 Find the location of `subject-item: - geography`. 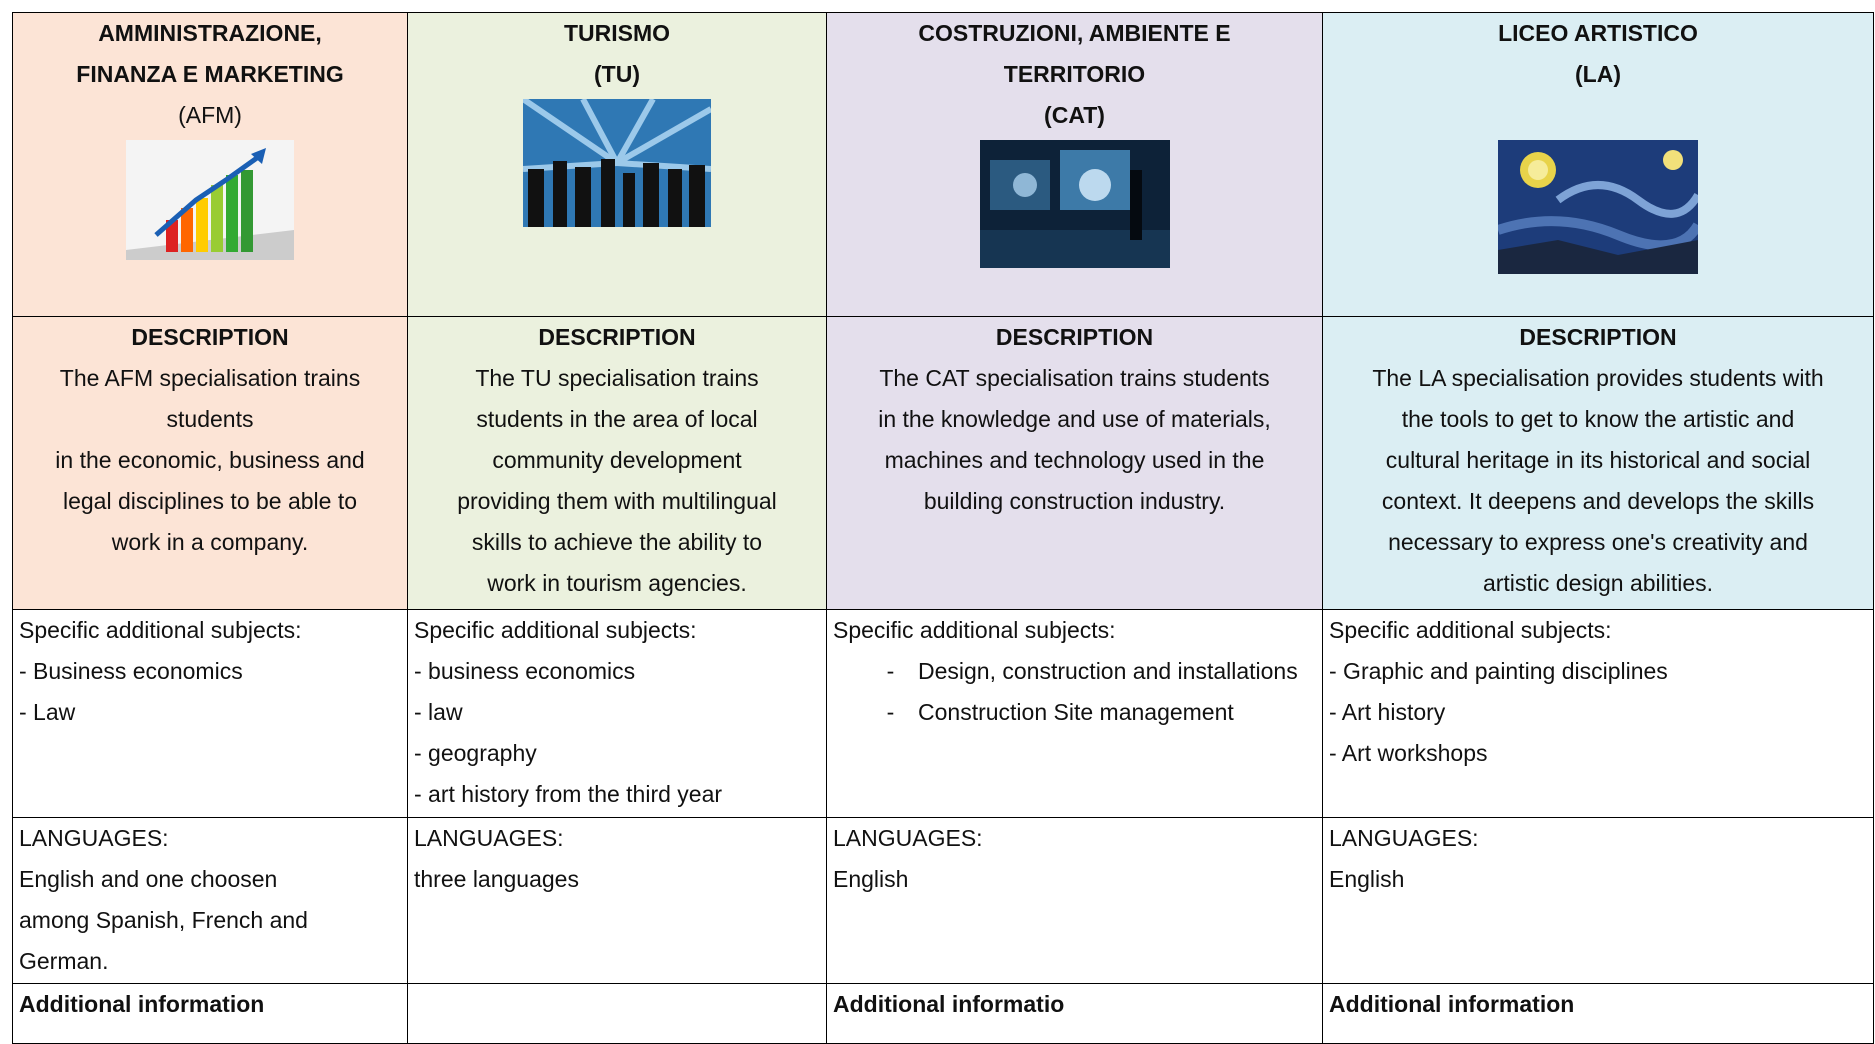

subject-item: - geography is located at coordinates (475, 753).